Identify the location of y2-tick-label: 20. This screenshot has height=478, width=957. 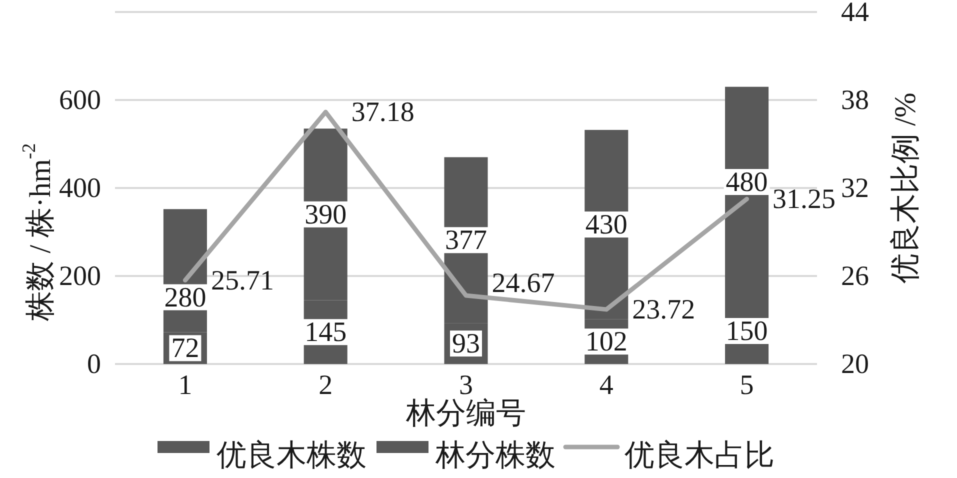
(855, 364).